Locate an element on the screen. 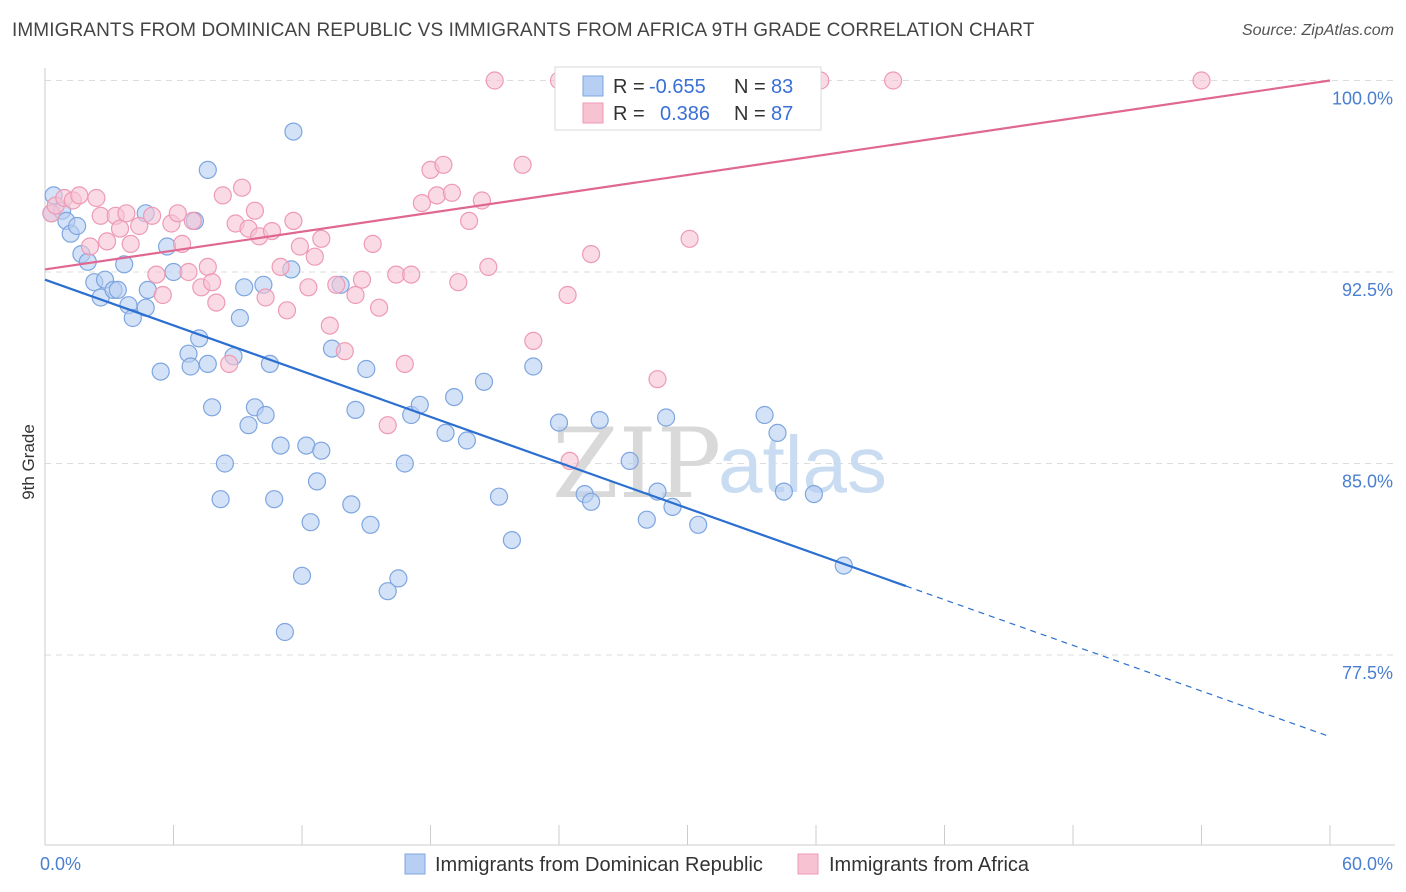  chart-source: Source: ZipAtlas.com is located at coordinates (1317, 30).